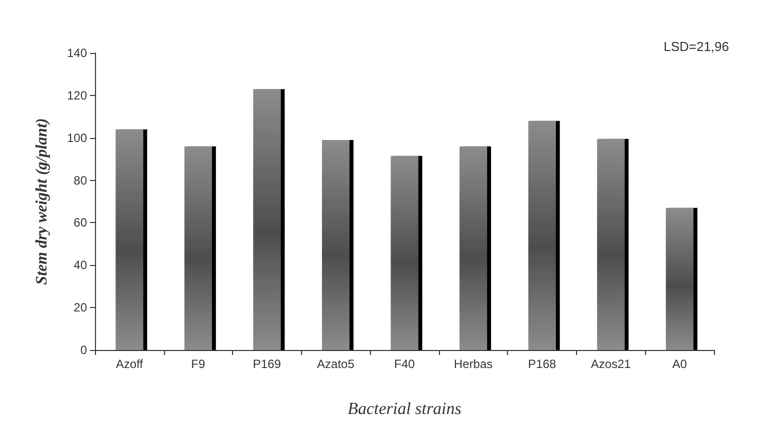  Describe the element at coordinates (77, 53) in the screenshot. I see `y-tick-label: 140` at that location.